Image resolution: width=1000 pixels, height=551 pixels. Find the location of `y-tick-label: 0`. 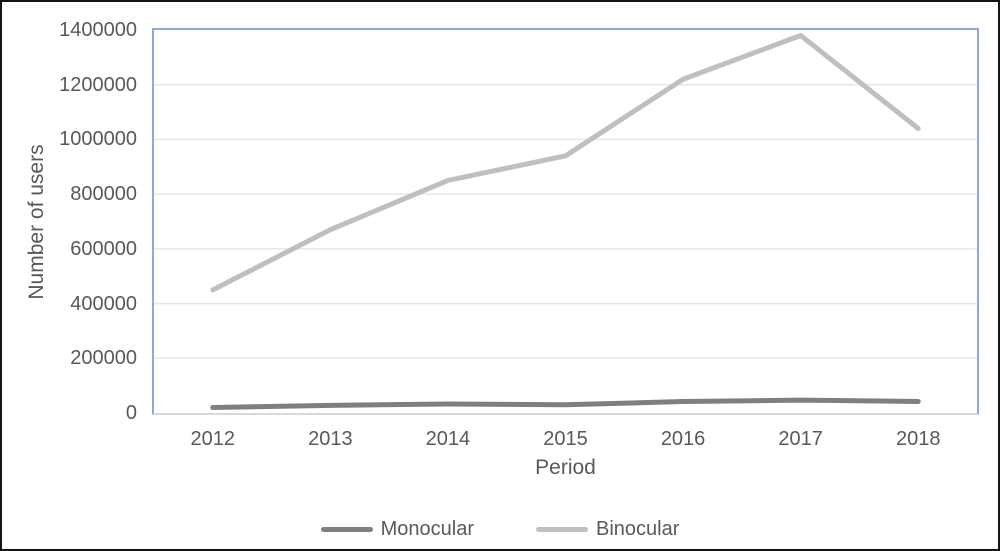

y-tick-label: 0 is located at coordinates (131, 413).